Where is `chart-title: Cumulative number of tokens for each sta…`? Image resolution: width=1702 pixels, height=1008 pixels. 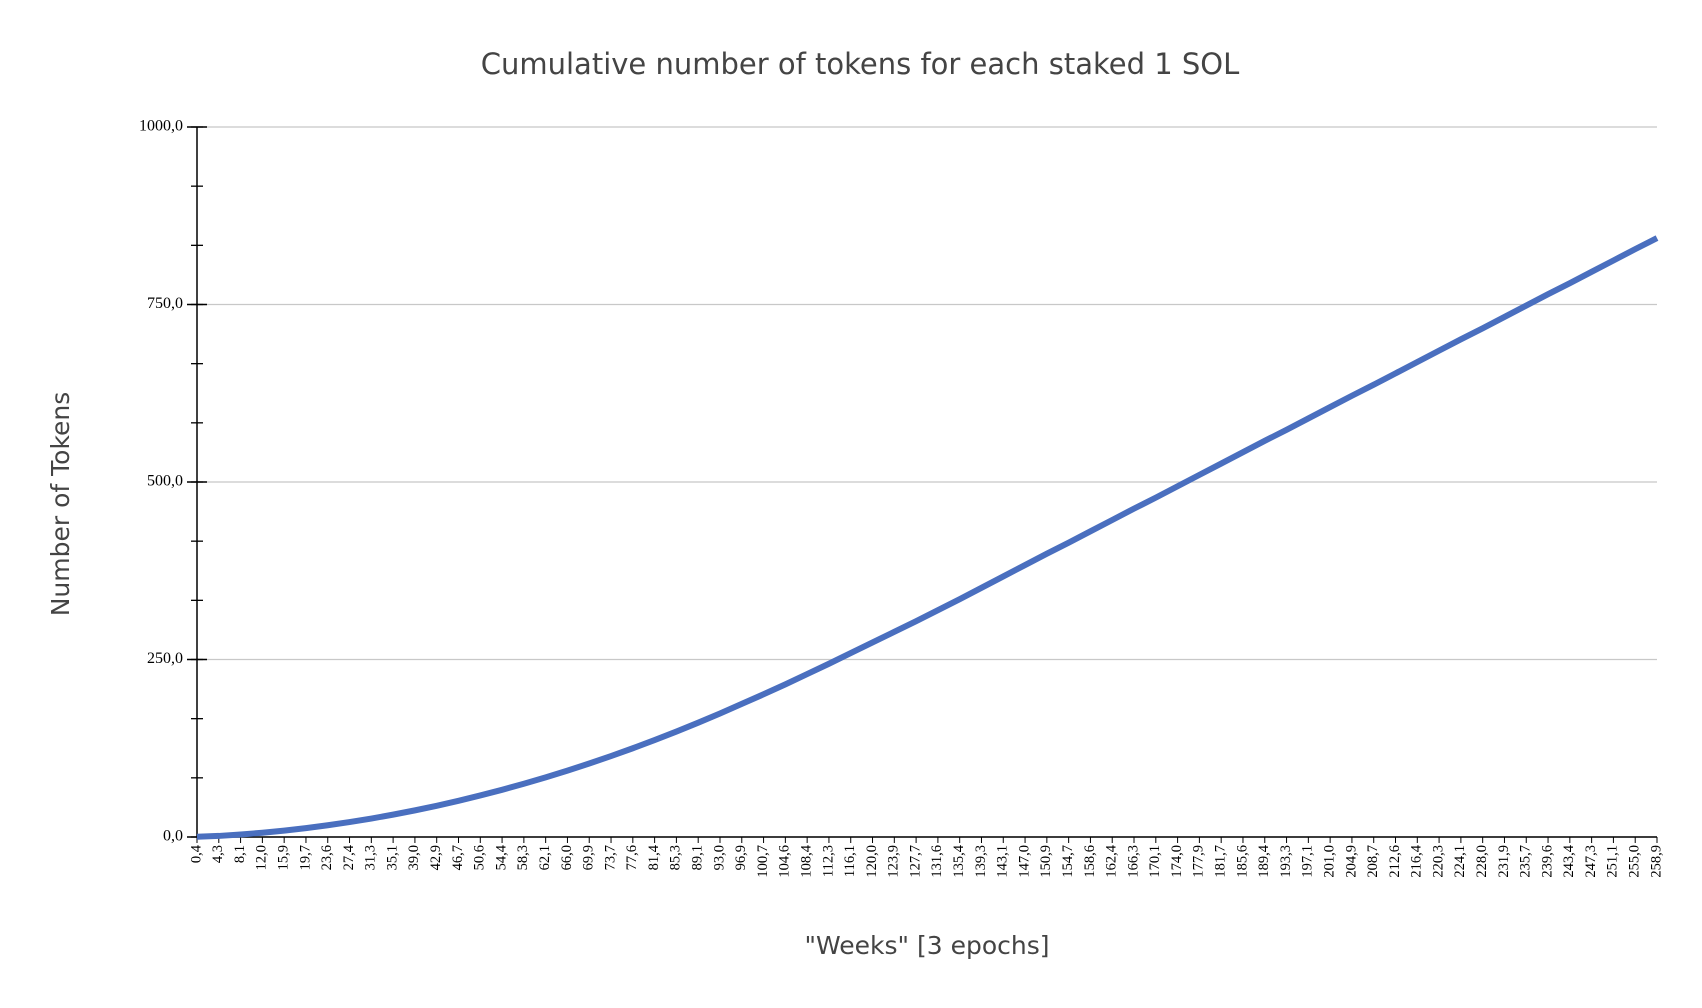
chart-title: Cumulative number of tokens for each sta… is located at coordinates (860, 64).